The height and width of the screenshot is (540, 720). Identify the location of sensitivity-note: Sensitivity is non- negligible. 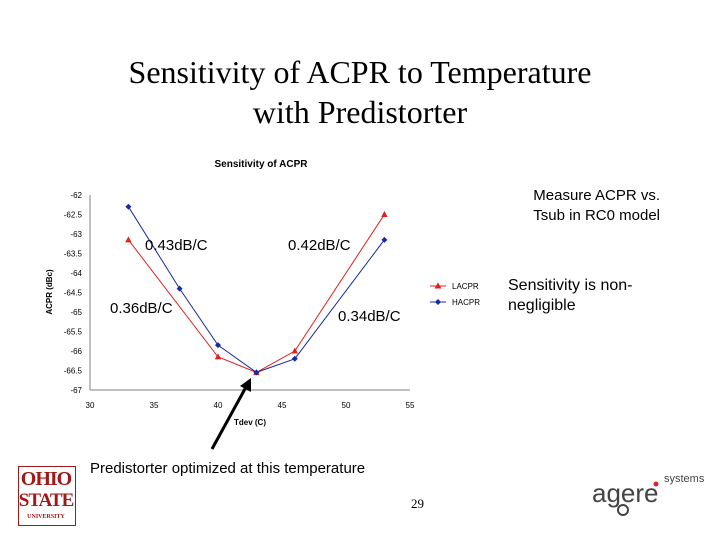
(593, 296).